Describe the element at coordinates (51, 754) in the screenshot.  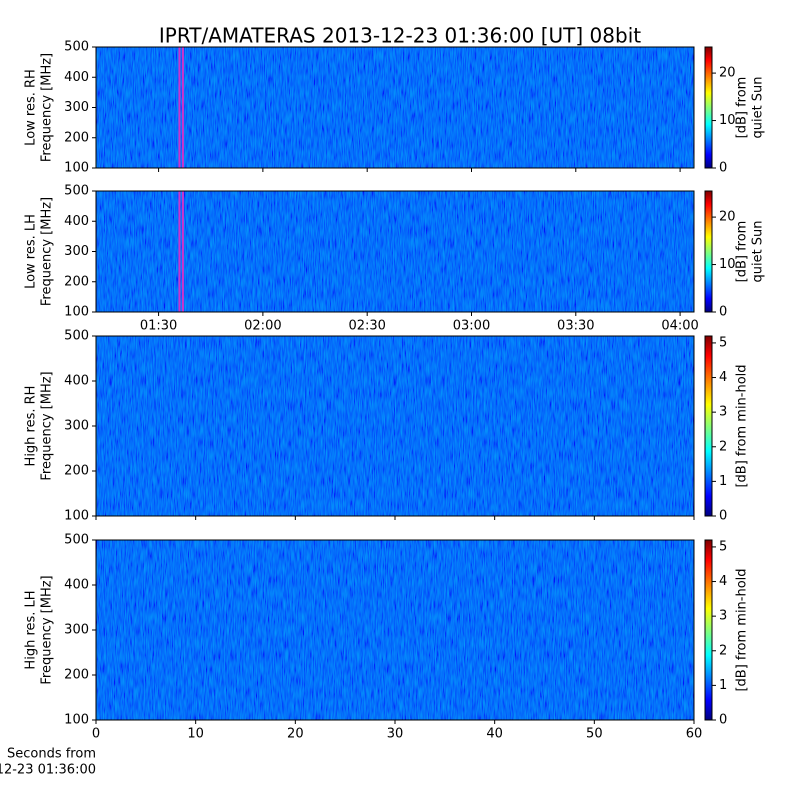
I see `x-axis-label: Seconds from` at that location.